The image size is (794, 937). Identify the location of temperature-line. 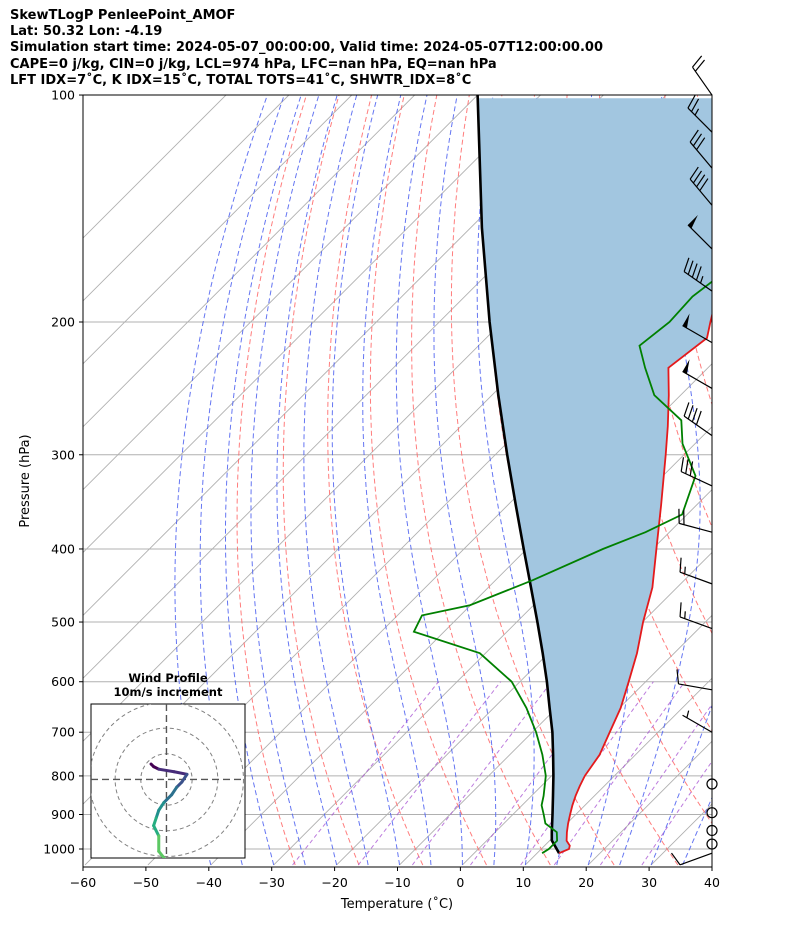
(635, 583).